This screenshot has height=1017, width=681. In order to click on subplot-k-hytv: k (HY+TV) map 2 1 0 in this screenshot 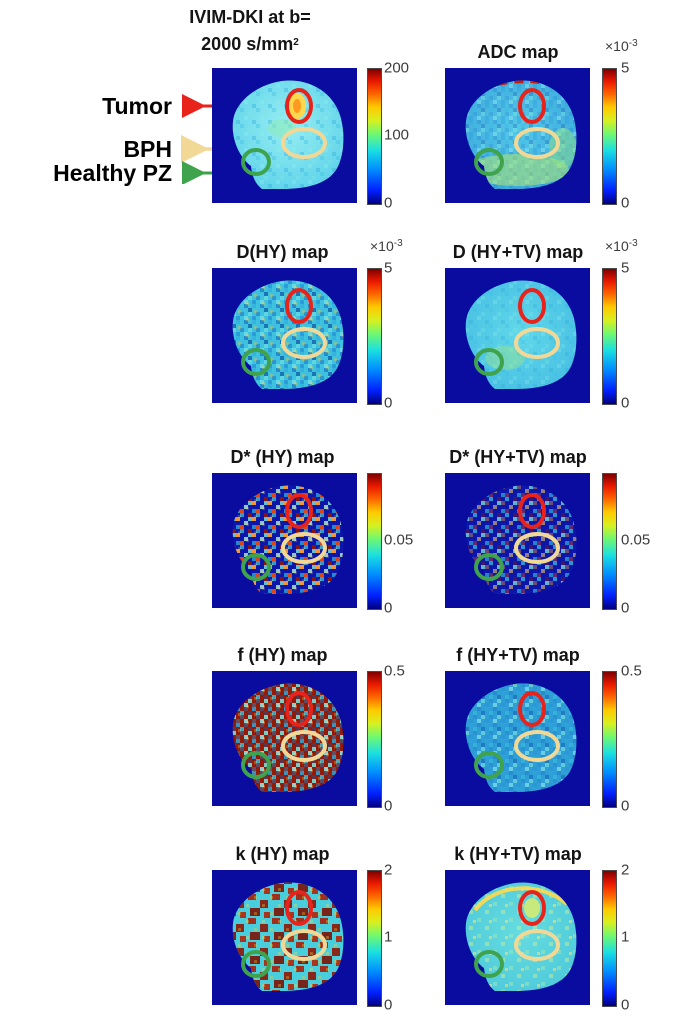, I will do `click(552, 926)`.